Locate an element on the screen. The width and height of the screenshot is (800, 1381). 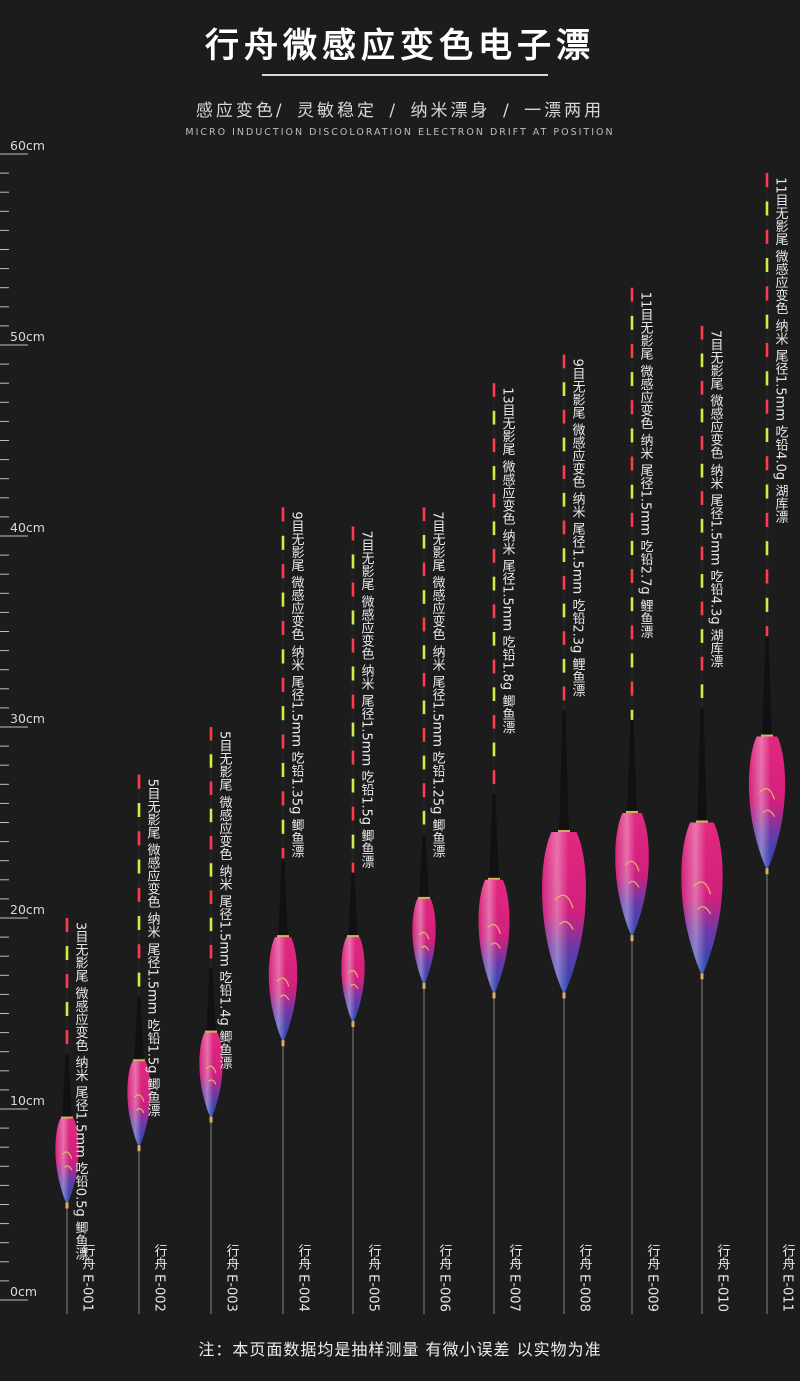
float-decoration is located at coordinates (767, 803).